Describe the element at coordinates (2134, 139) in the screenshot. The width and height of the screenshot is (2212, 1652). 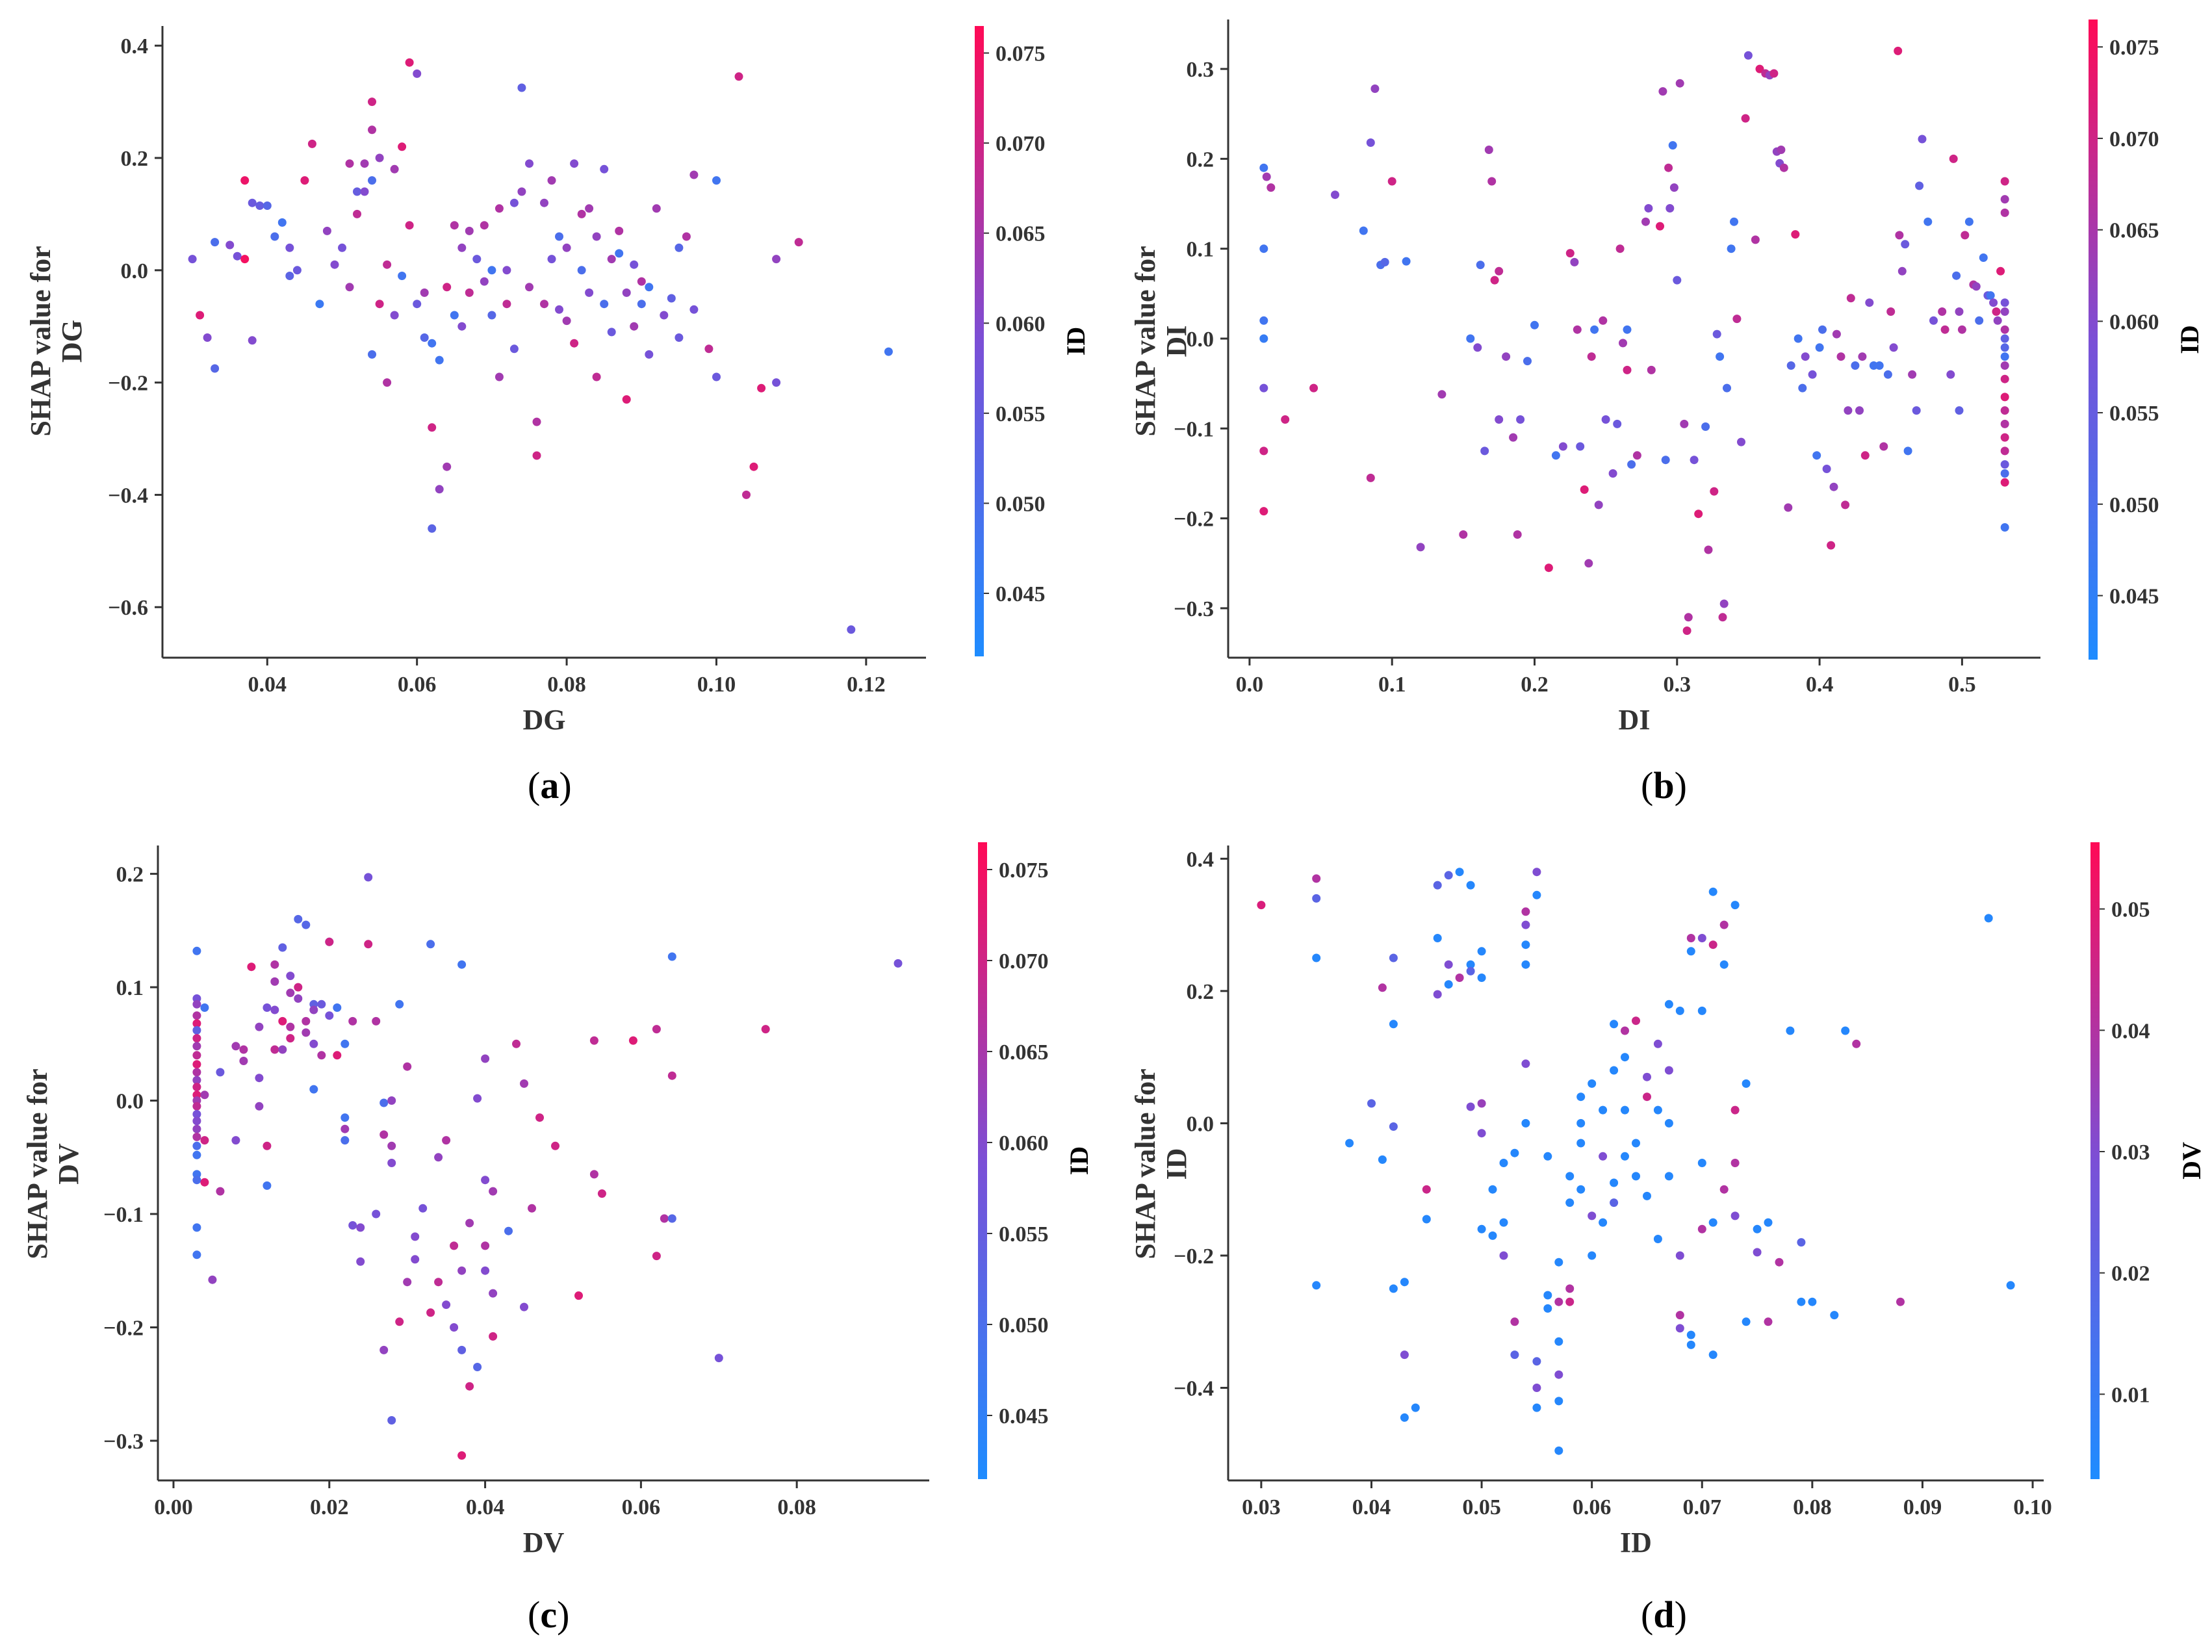
I see `colorbar-tick-label: 0.070` at that location.